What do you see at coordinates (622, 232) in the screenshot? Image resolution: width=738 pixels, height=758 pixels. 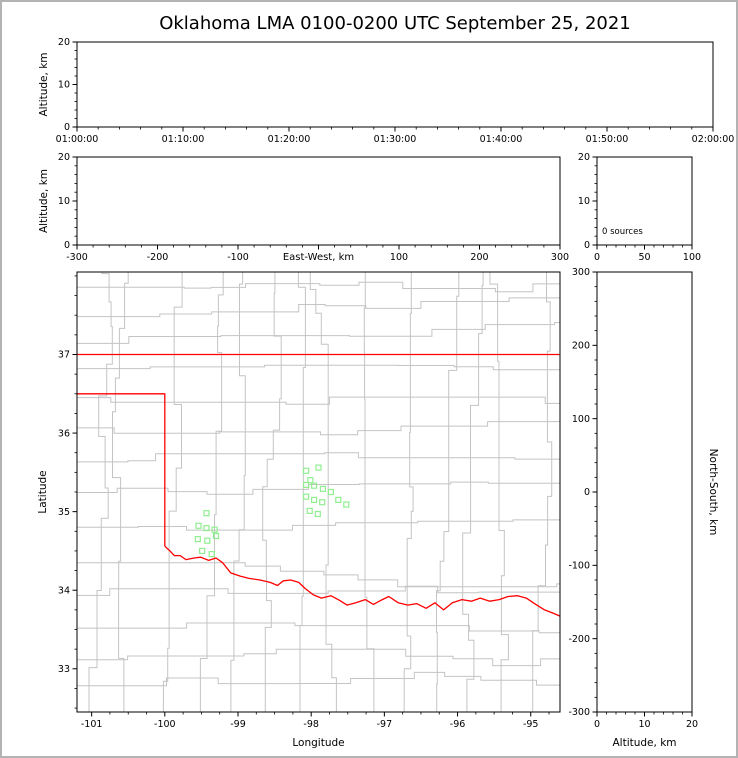 I see `source-count-label: 0 sources` at bounding box center [622, 232].